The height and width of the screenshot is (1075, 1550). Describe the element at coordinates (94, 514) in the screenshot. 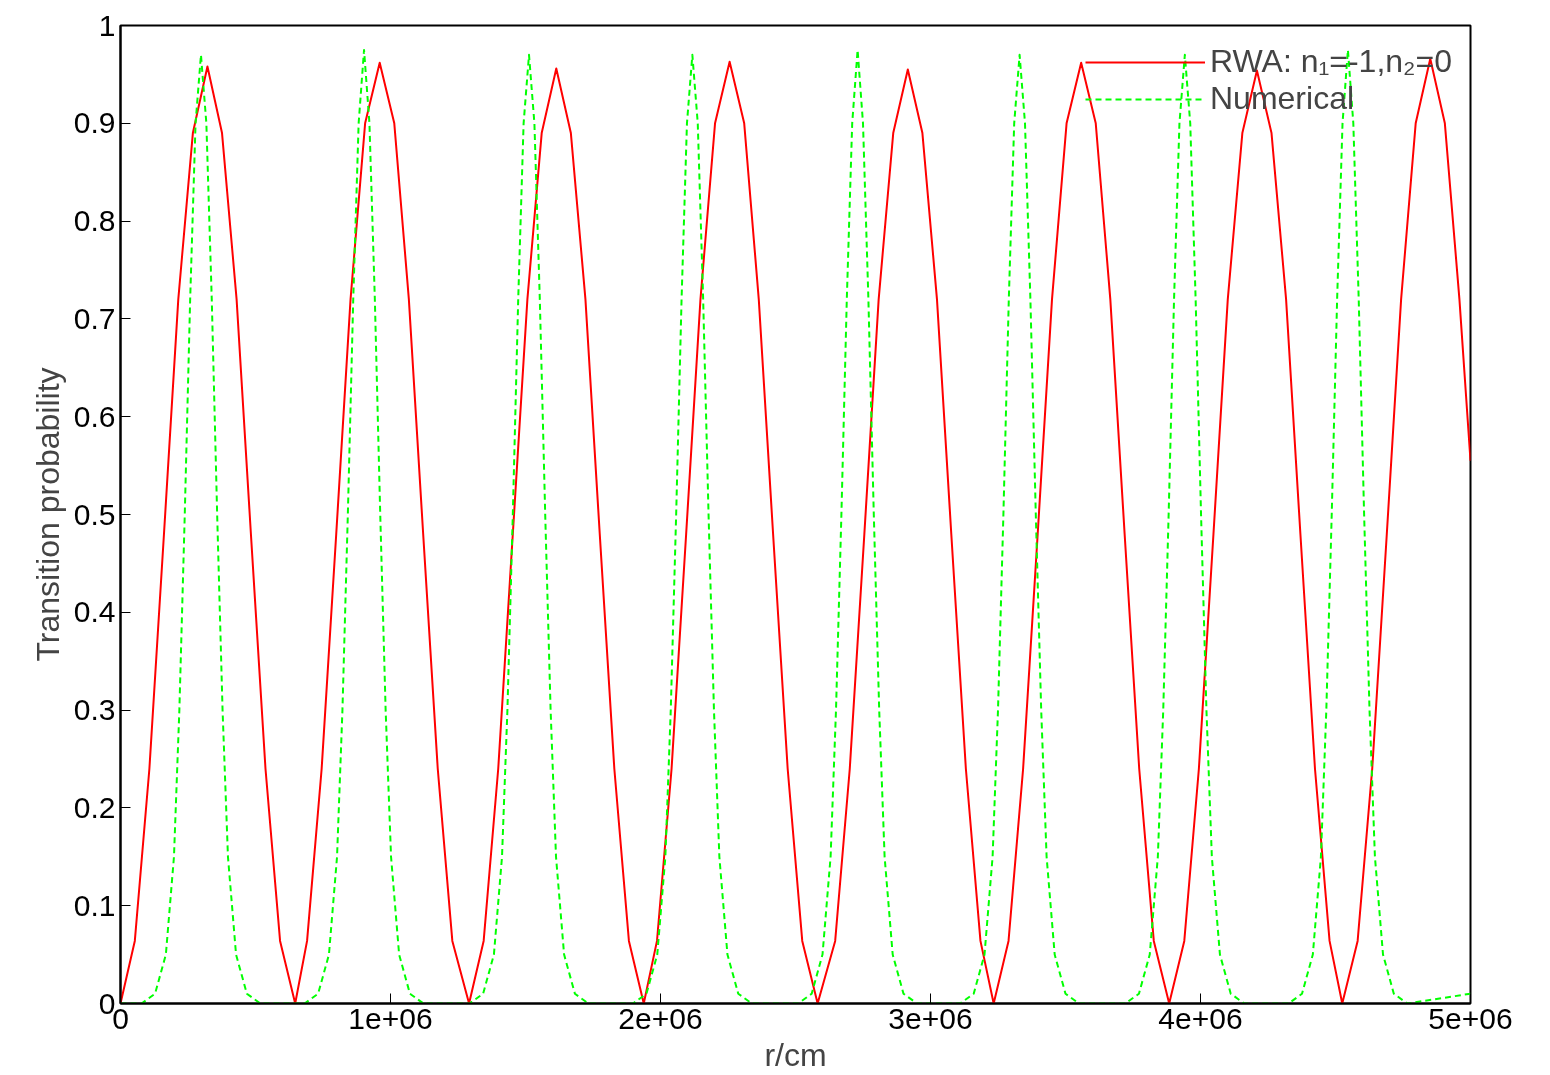

I see `y-tick-label: 0.5` at that location.